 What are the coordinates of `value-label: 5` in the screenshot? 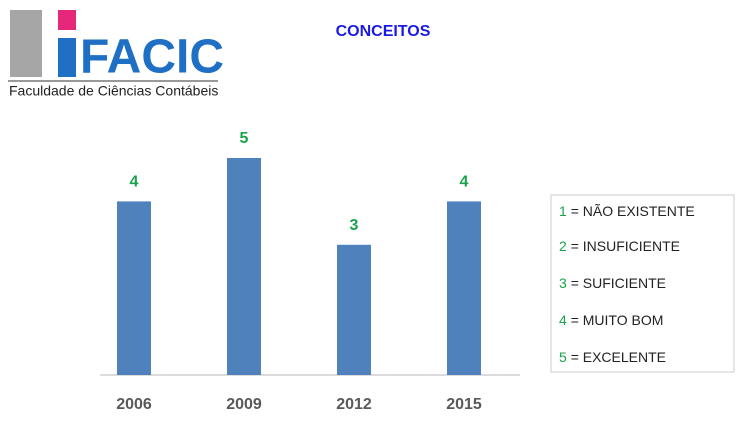 It's located at (244, 138).